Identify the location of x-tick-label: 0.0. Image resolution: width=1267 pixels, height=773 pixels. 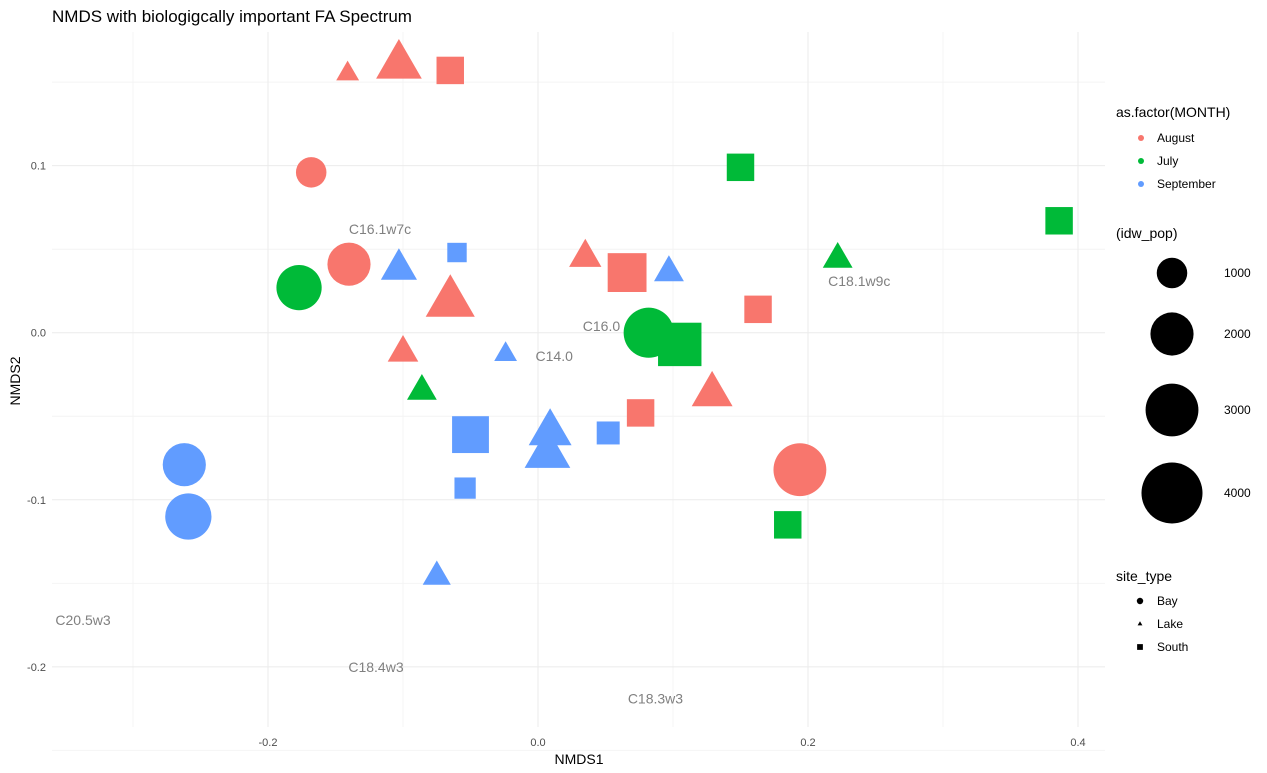
(537, 743).